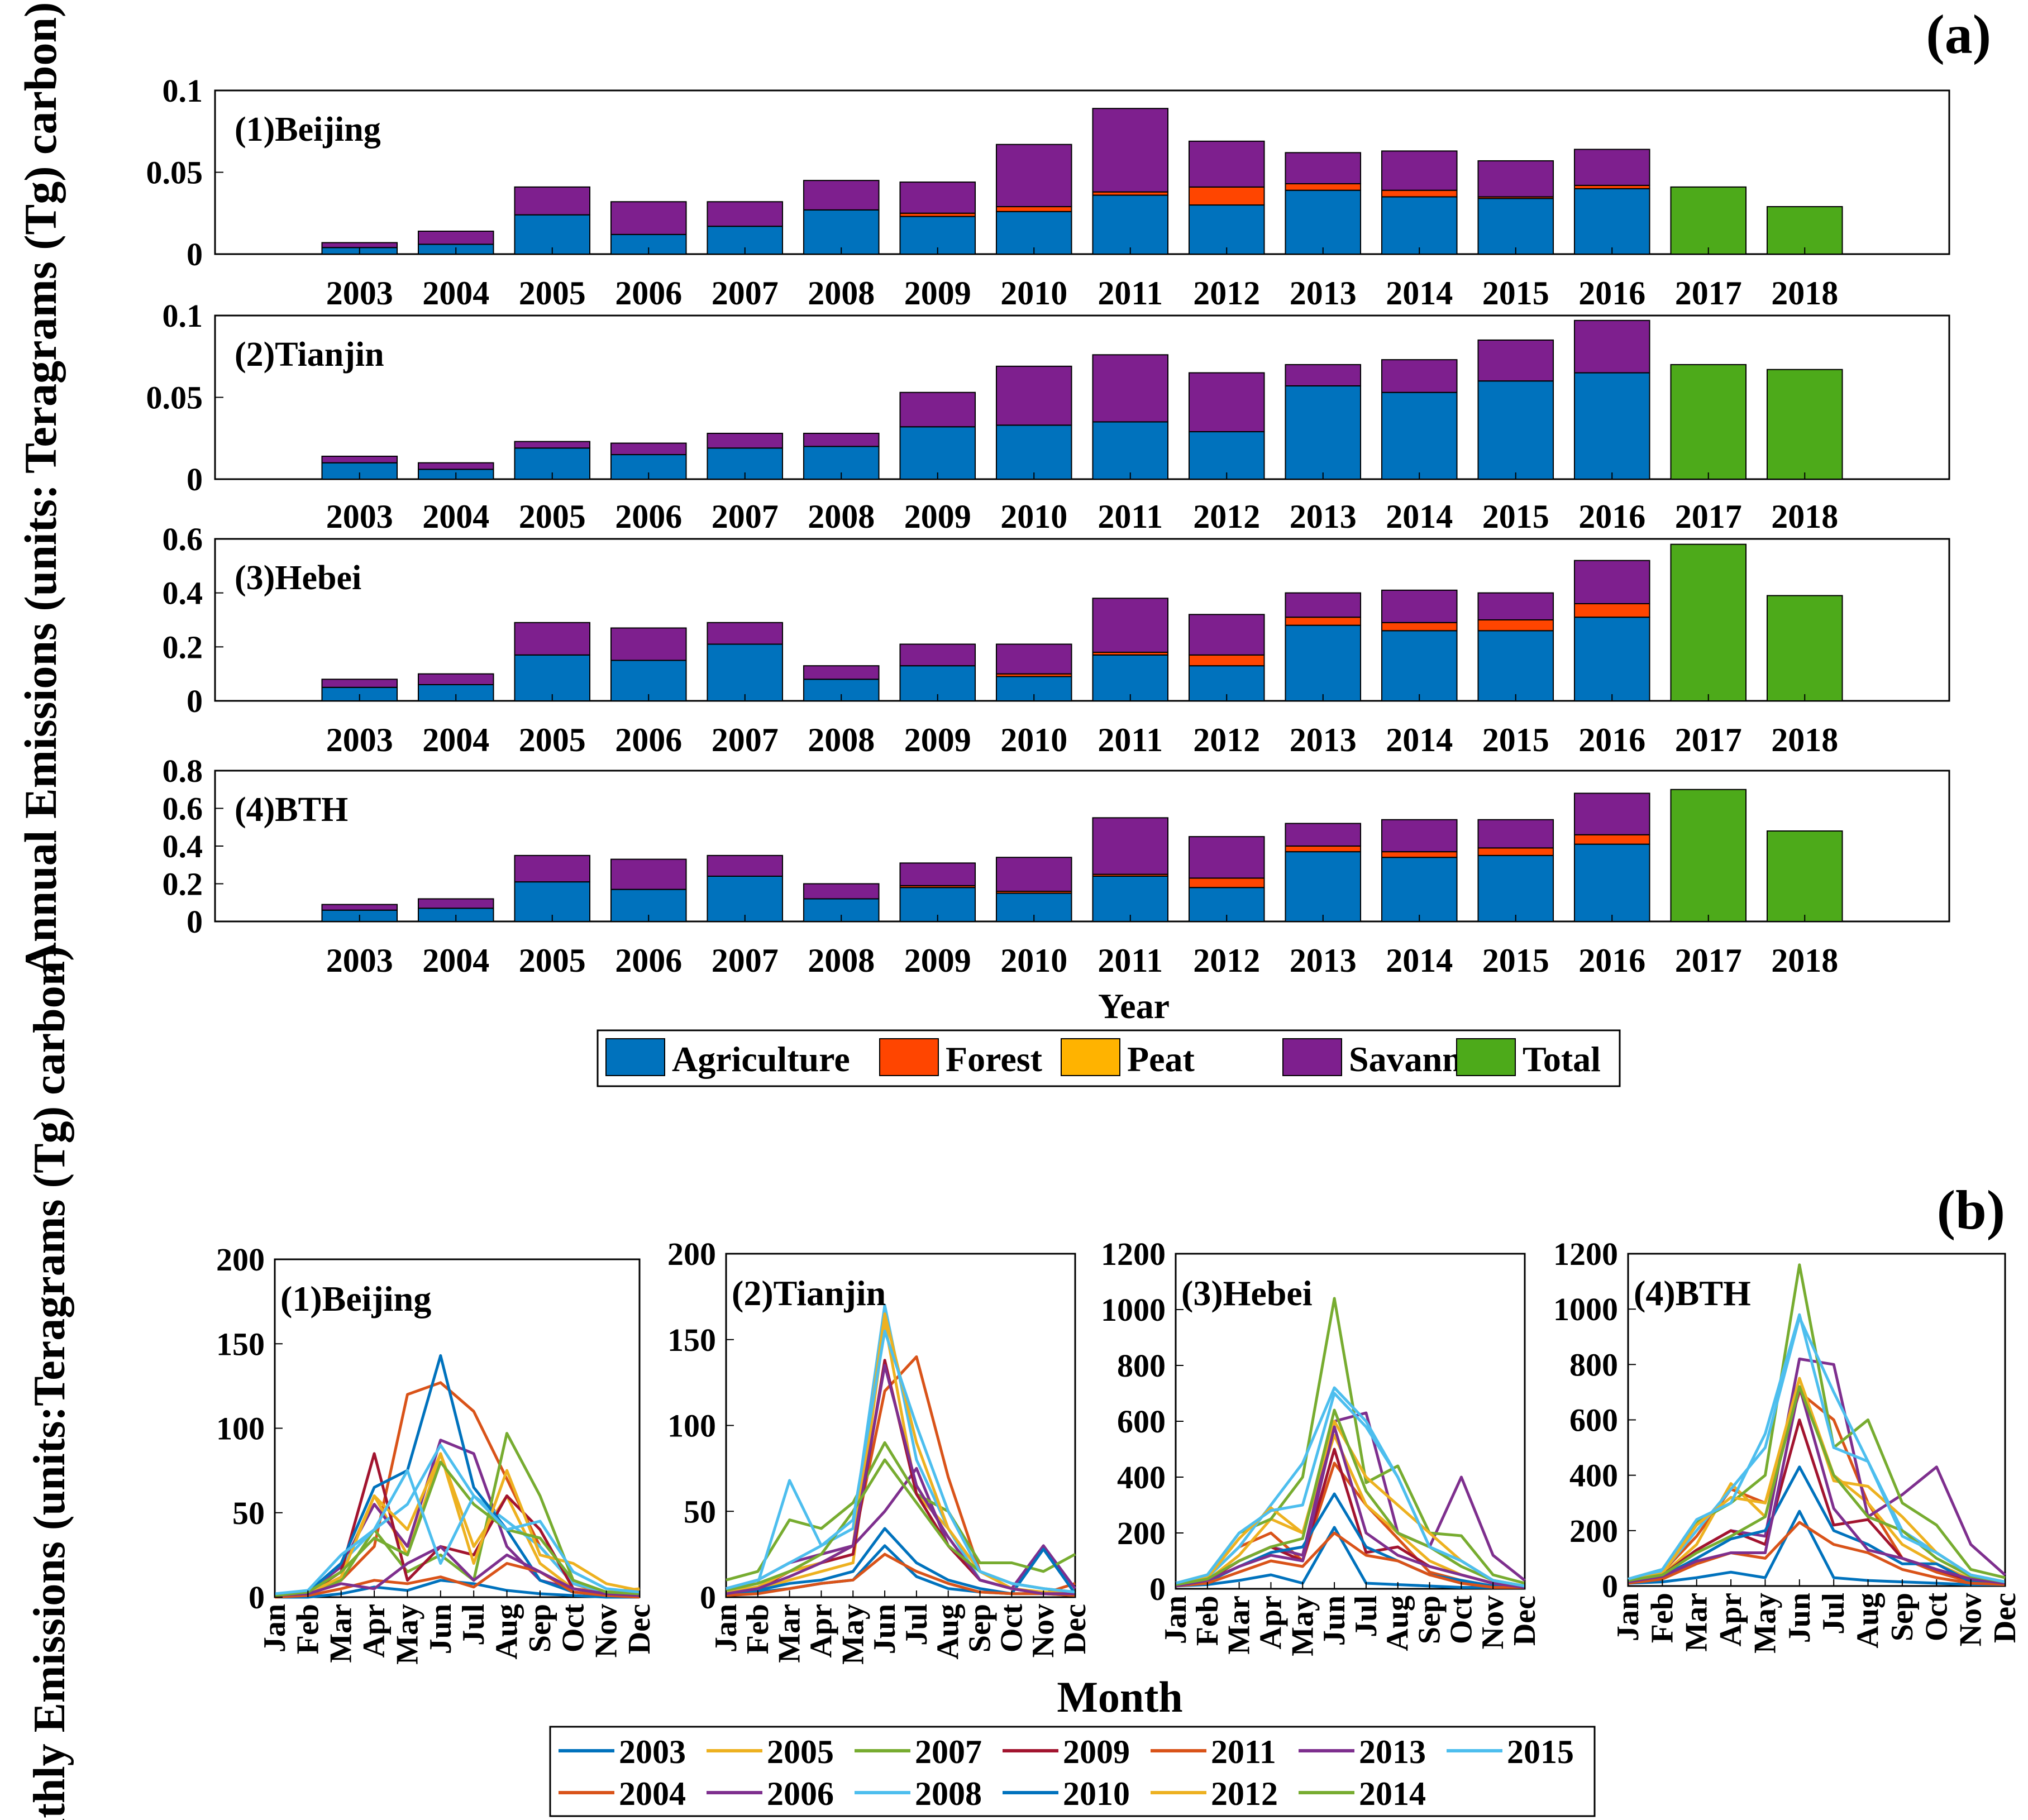 The image size is (2028, 1820). What do you see at coordinates (801, 1752) in the screenshot?
I see `legend-label-2005: 2005` at bounding box center [801, 1752].